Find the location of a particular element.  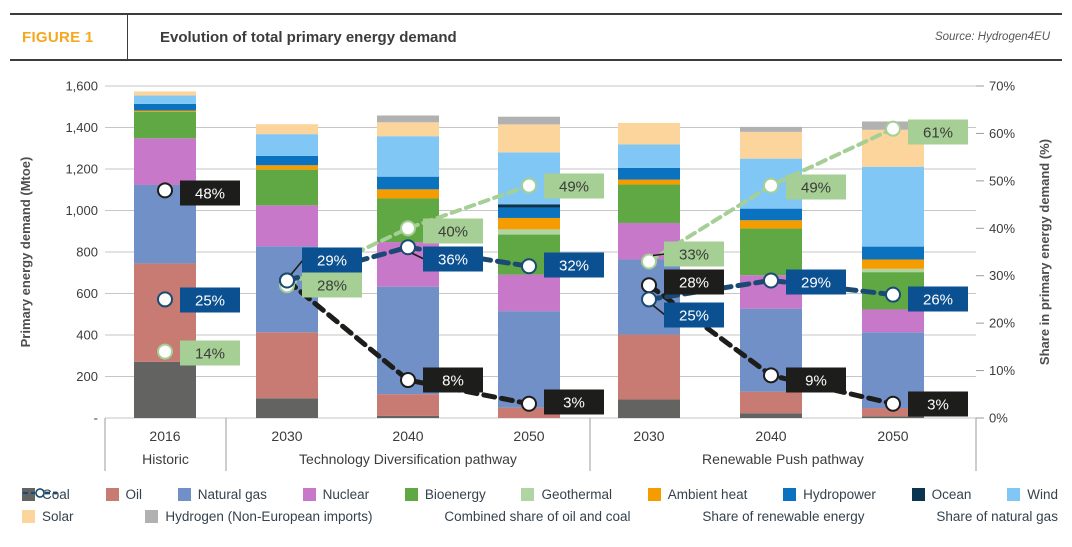

legend-item-wind: Wind is located at coordinates (1032, 494).